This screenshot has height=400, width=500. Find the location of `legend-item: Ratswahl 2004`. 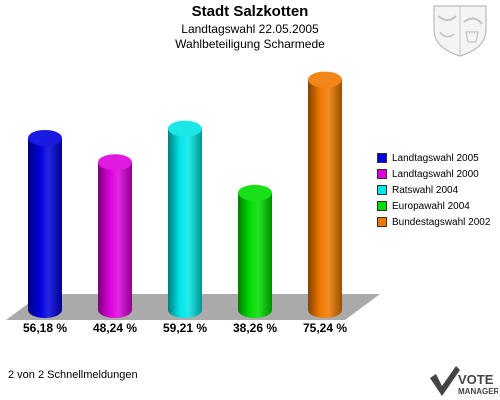

legend-item: Ratswahl 2004 is located at coordinates (433, 190).